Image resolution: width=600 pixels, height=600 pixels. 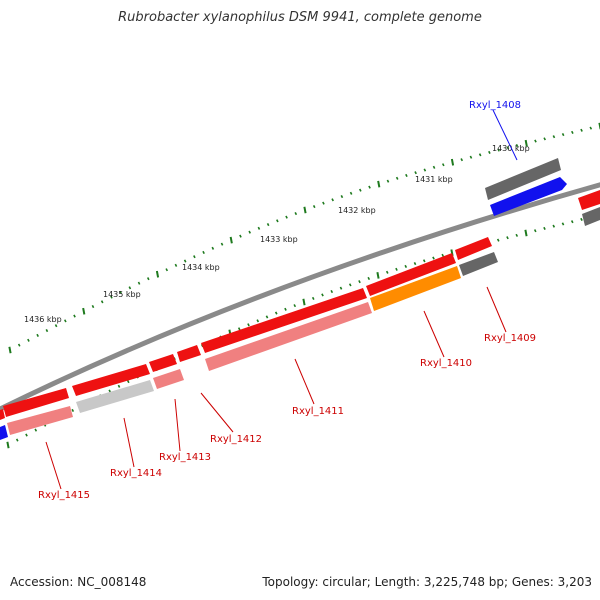 I want to click on gene-label-1410: Rxyl_1410, so click(x=446, y=363).